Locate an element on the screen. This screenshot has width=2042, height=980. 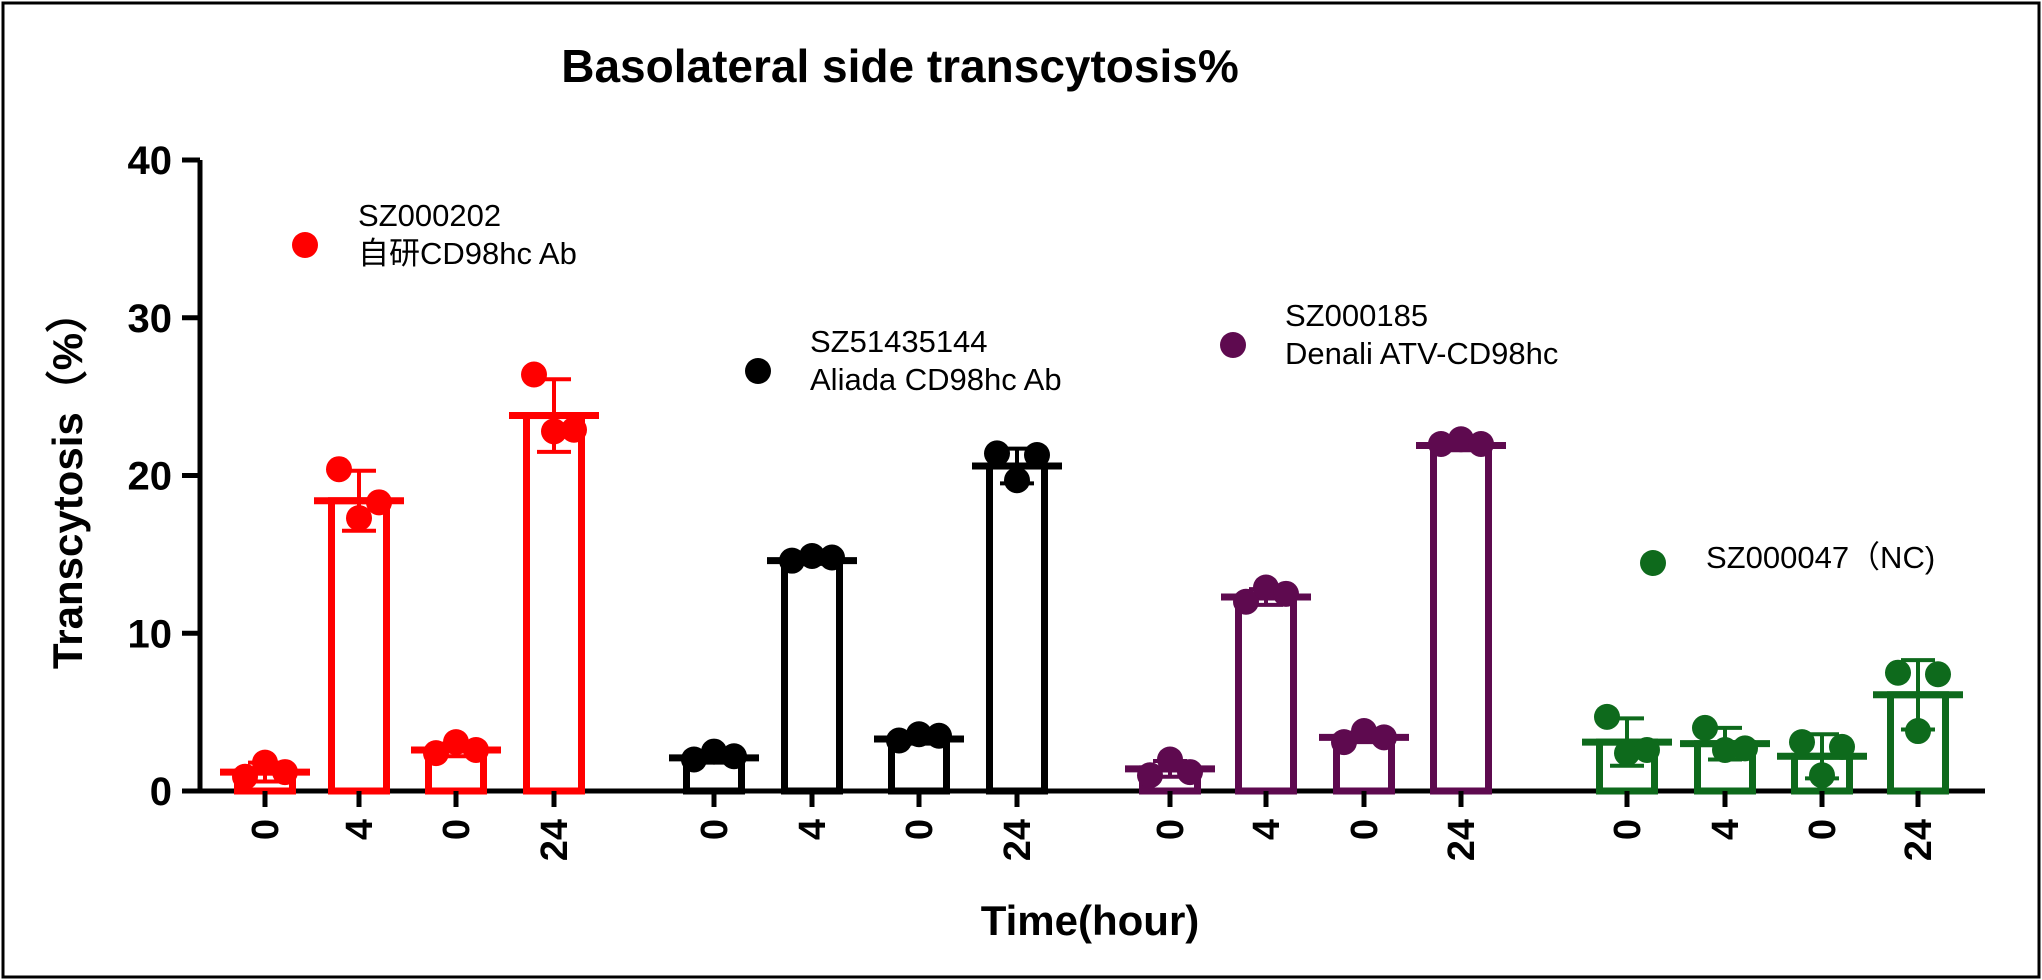
x-axis-title: Time(hour) is located at coordinates (1090, 920).